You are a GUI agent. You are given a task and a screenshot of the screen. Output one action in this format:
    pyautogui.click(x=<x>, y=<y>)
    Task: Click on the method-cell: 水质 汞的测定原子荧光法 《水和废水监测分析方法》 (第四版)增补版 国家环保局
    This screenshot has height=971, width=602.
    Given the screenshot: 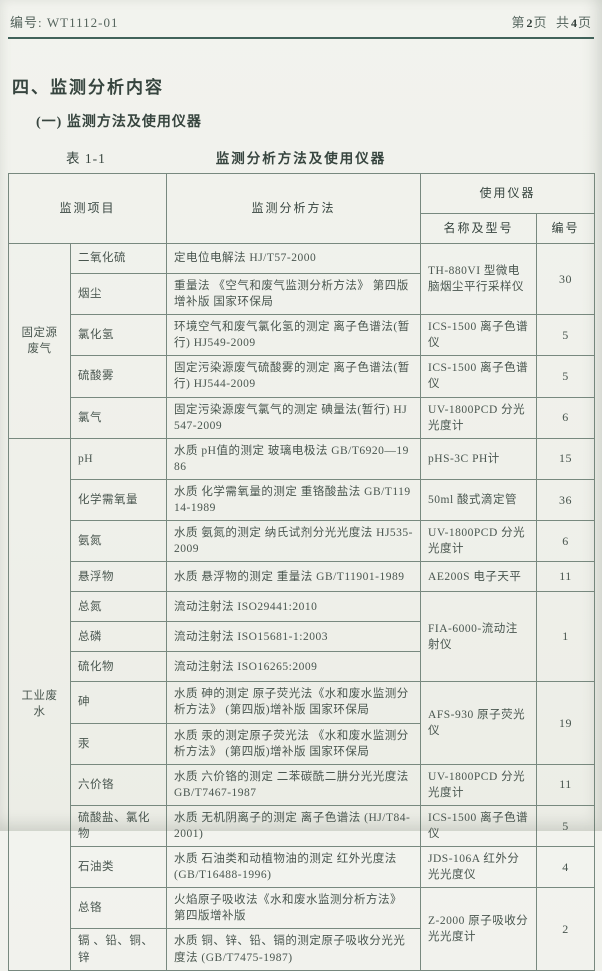 What is the action you would take?
    pyautogui.click(x=294, y=743)
    